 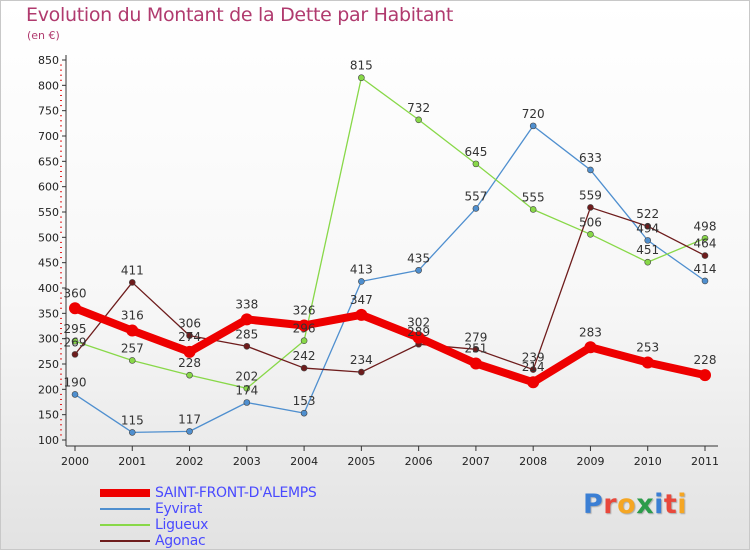 I want to click on data-label-0: 214, so click(x=533, y=367).